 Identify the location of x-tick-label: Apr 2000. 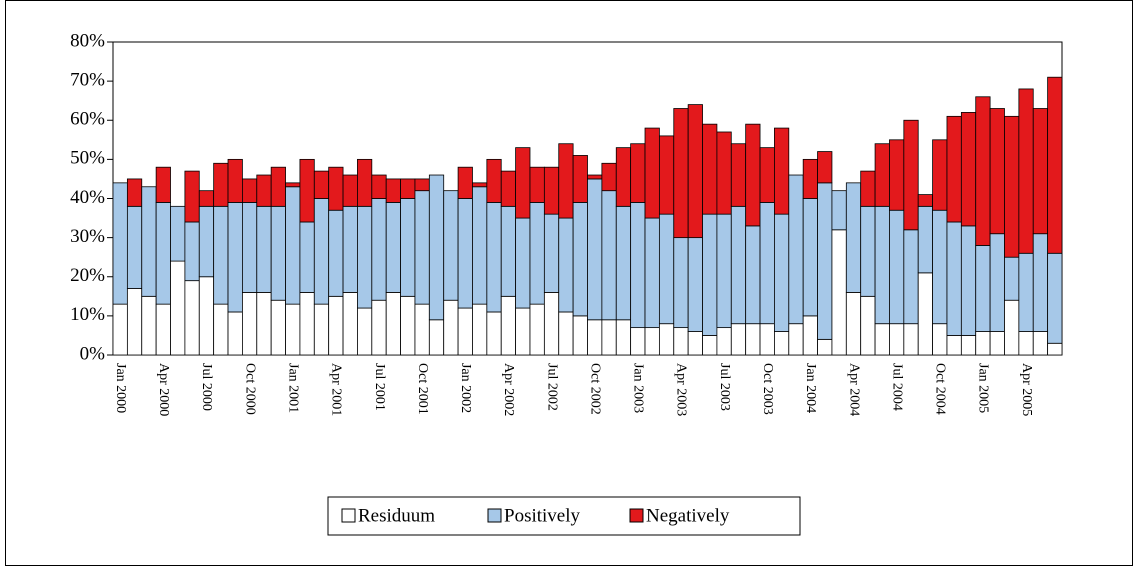
(163, 389).